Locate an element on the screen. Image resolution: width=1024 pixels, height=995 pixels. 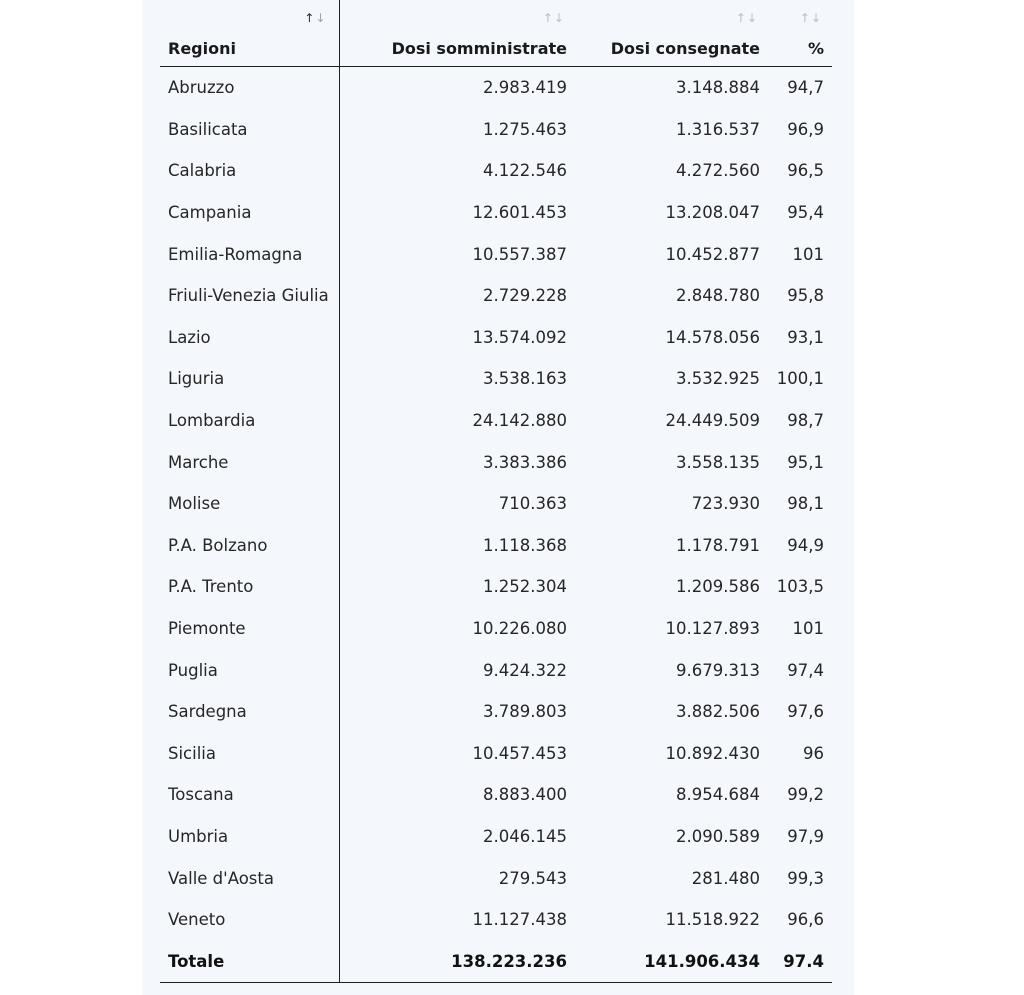
total-row: Totale 138.223.236 141.906.434 97.4 is located at coordinates (496, 962).